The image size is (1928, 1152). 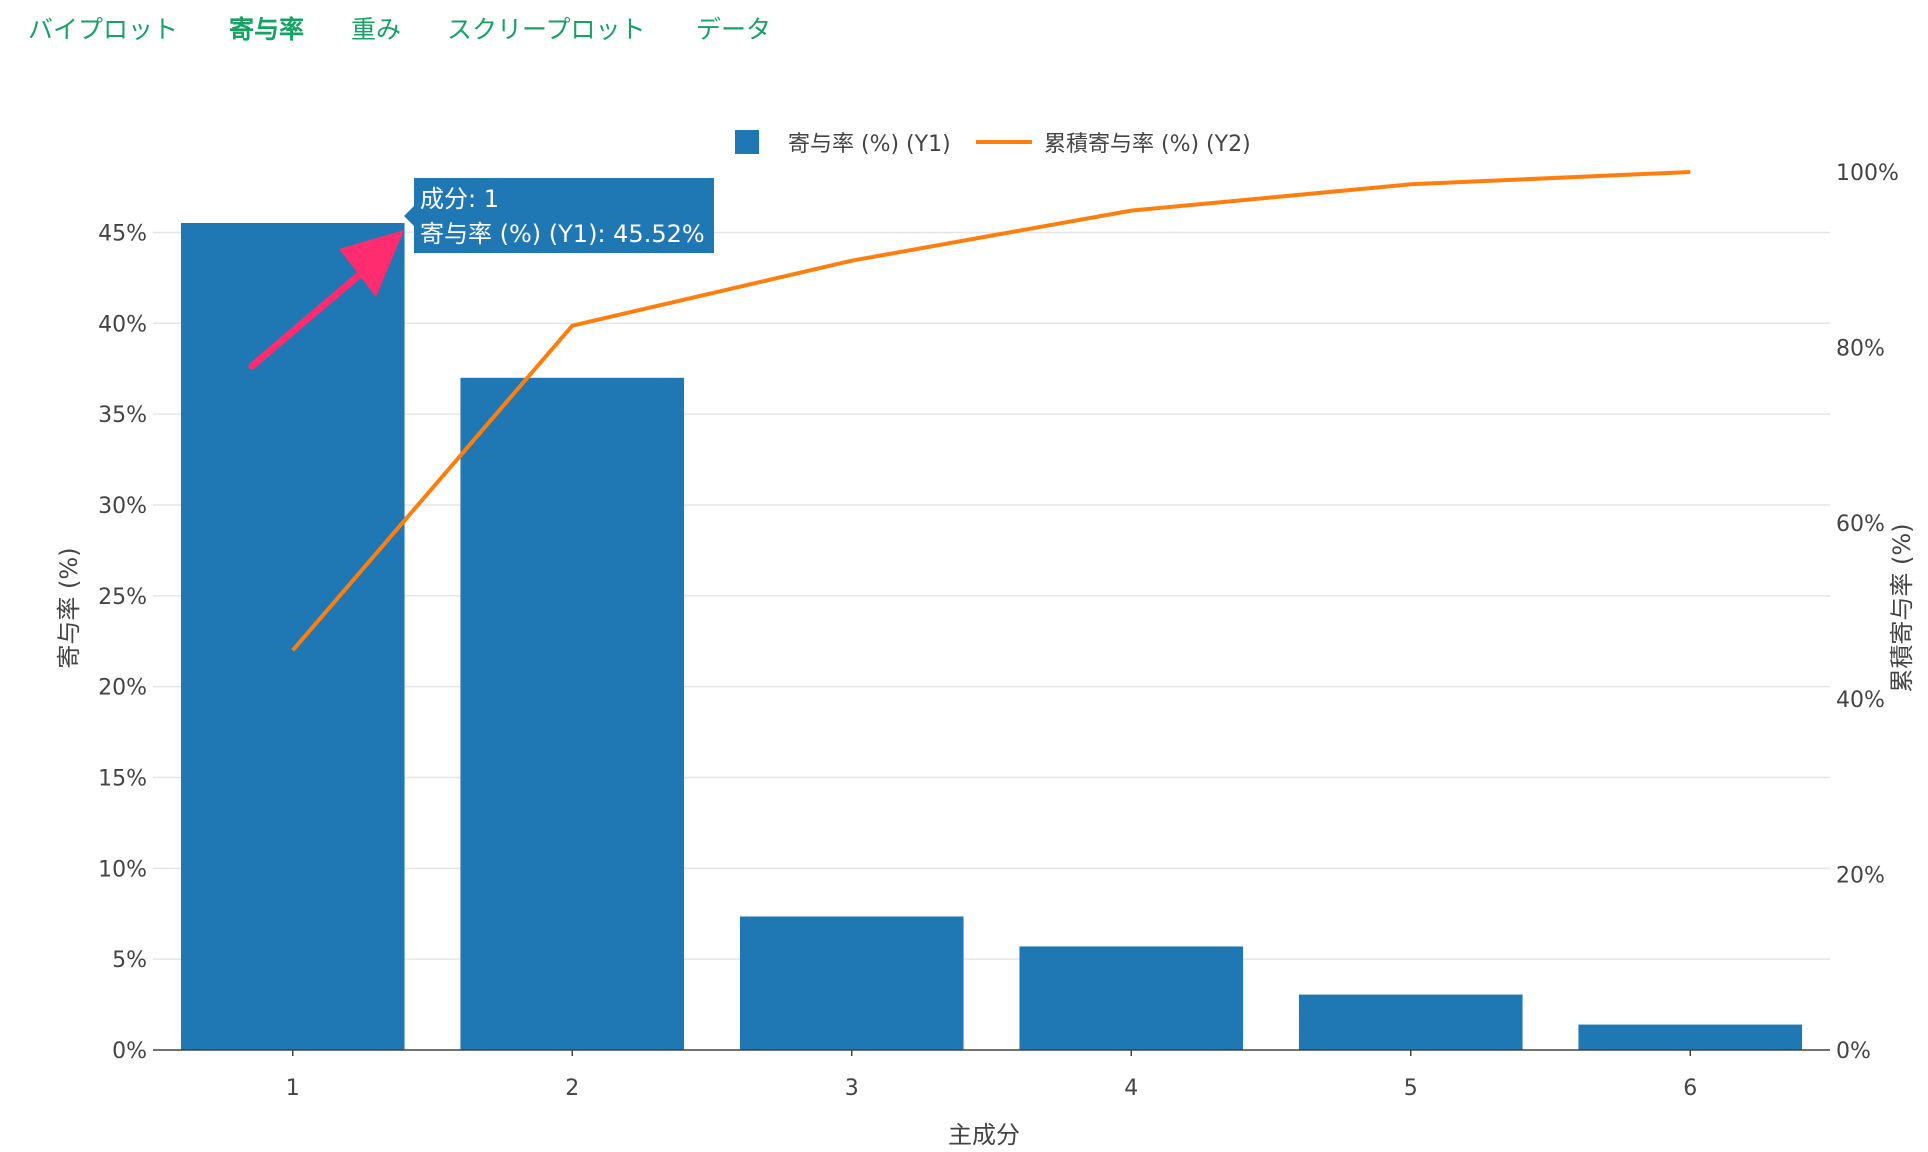 What do you see at coordinates (1853, 1051) in the screenshot?
I see `y2-tick-label: 0%` at bounding box center [1853, 1051].